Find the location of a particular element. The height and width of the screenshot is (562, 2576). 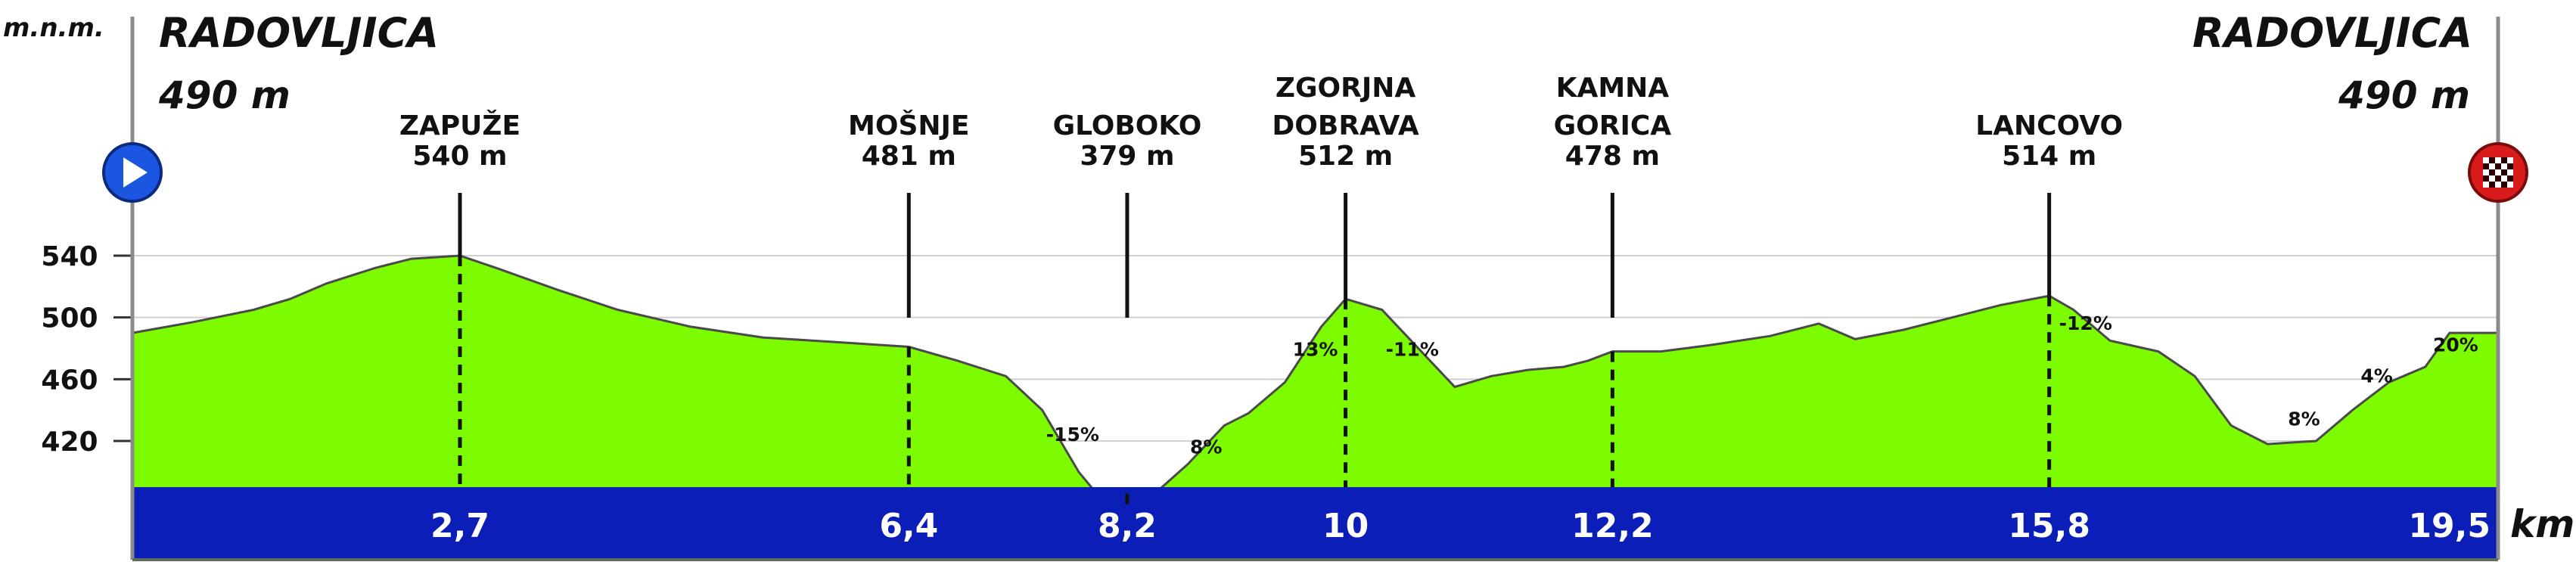

km-band-layer is located at coordinates (1315, 522).